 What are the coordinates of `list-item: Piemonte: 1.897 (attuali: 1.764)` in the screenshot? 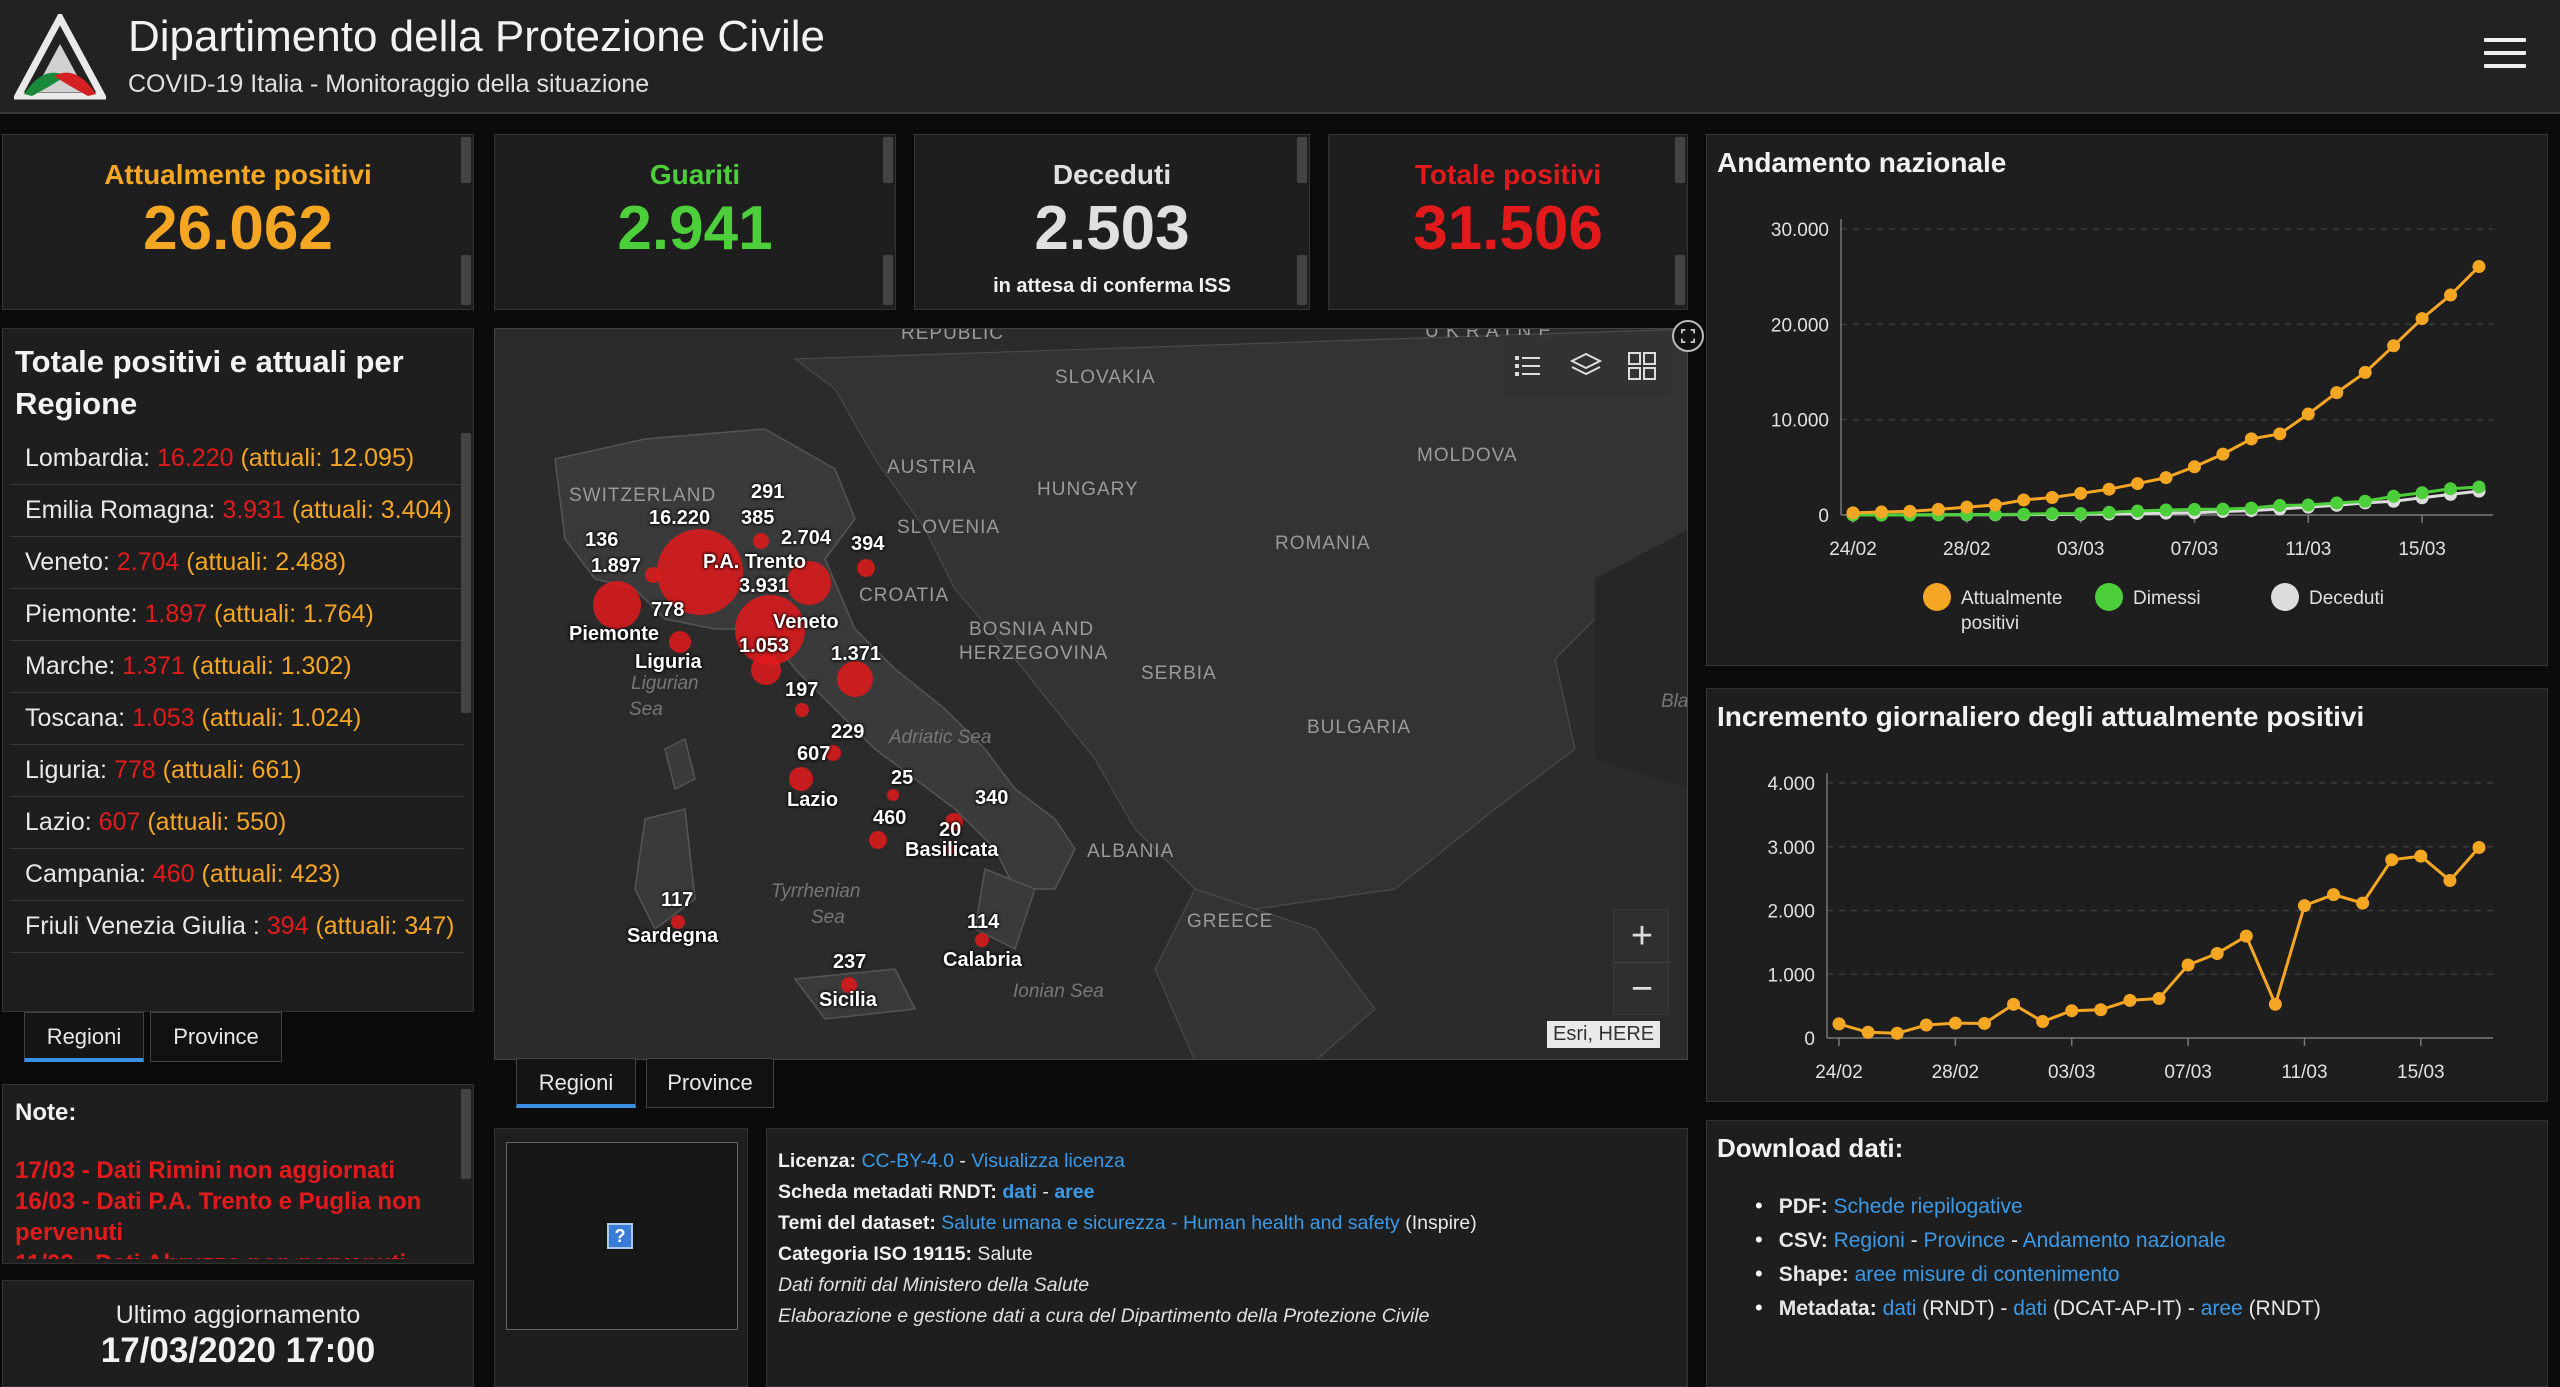 It's located at (237, 615).